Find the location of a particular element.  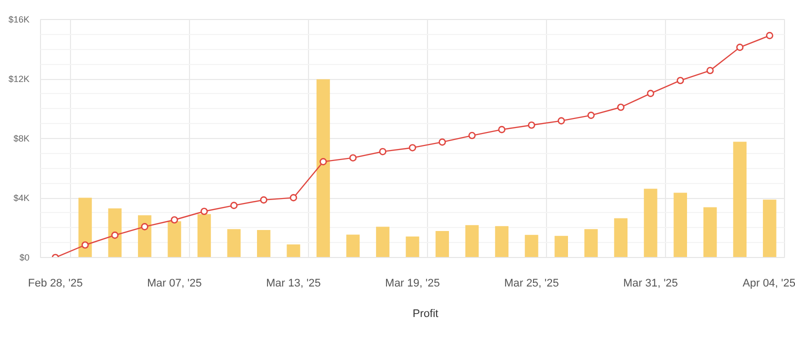

x-tick-label: Mar 07, '25 is located at coordinates (174, 284).